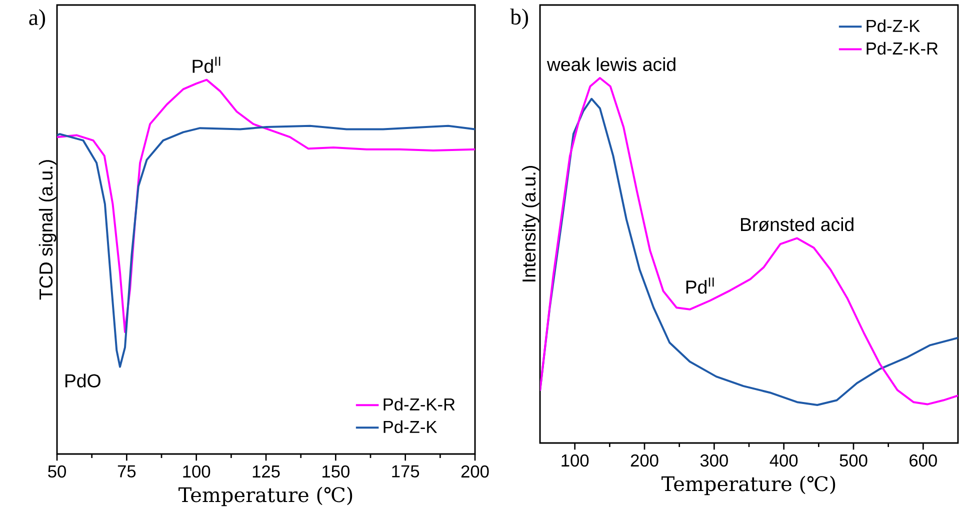 The height and width of the screenshot is (524, 960). What do you see at coordinates (714, 460) in the screenshot?
I see `x-tick-label: 300` at bounding box center [714, 460].